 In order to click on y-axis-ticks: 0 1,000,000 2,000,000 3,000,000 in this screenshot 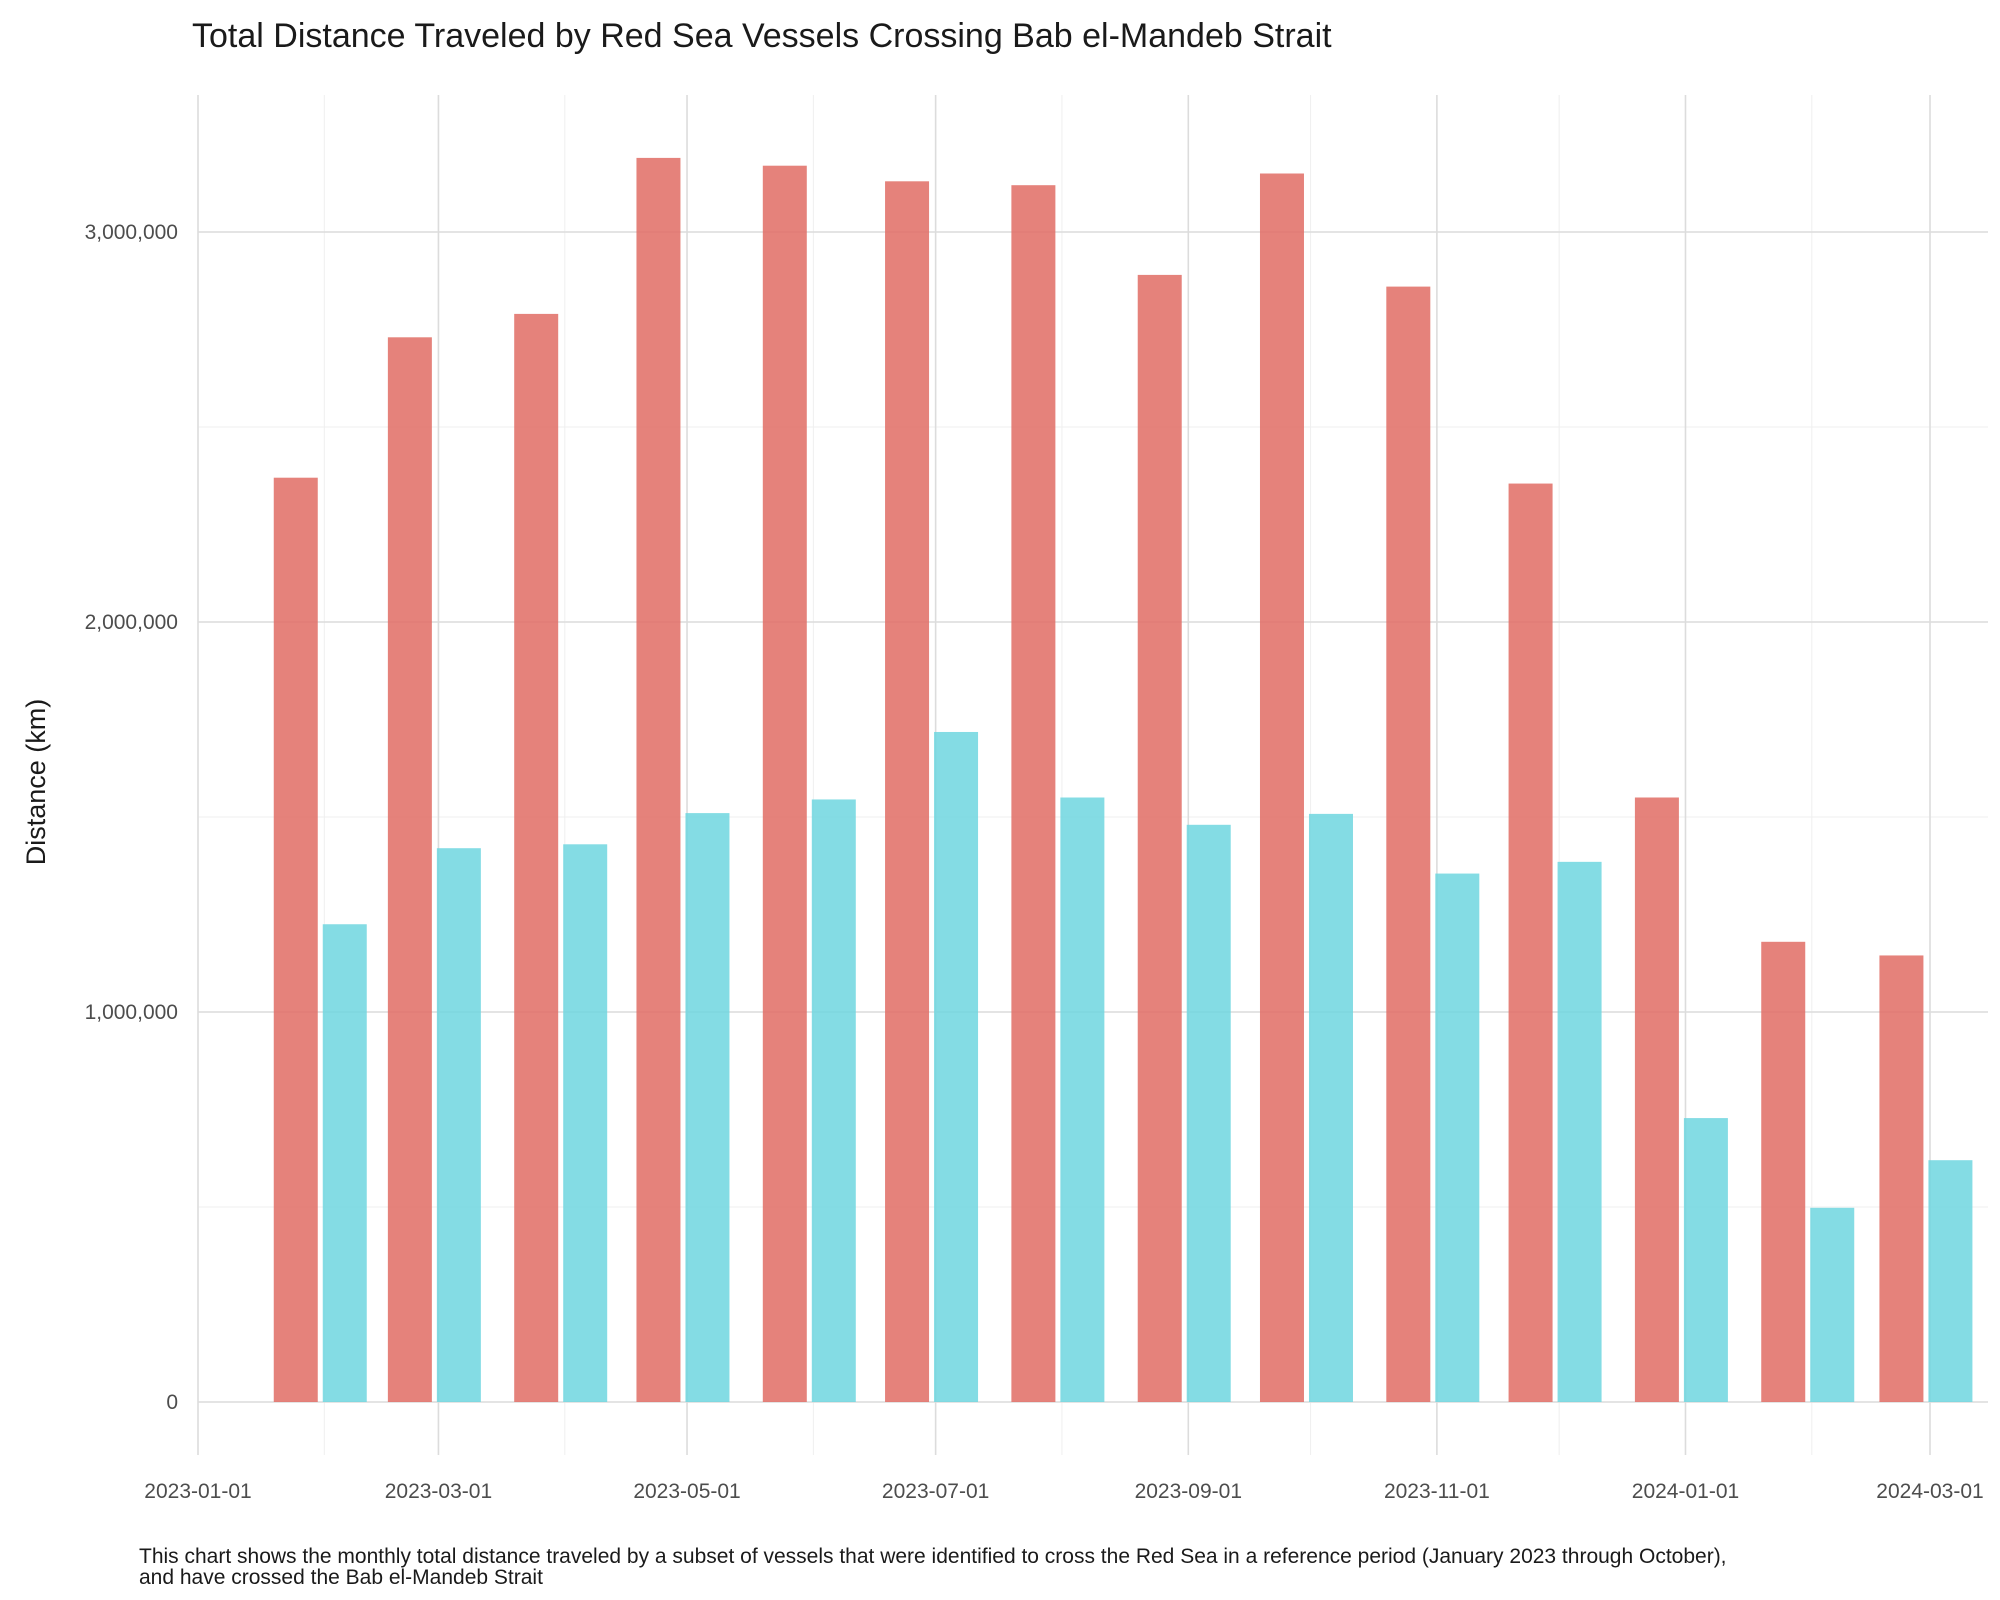, I will do `click(131, 817)`.